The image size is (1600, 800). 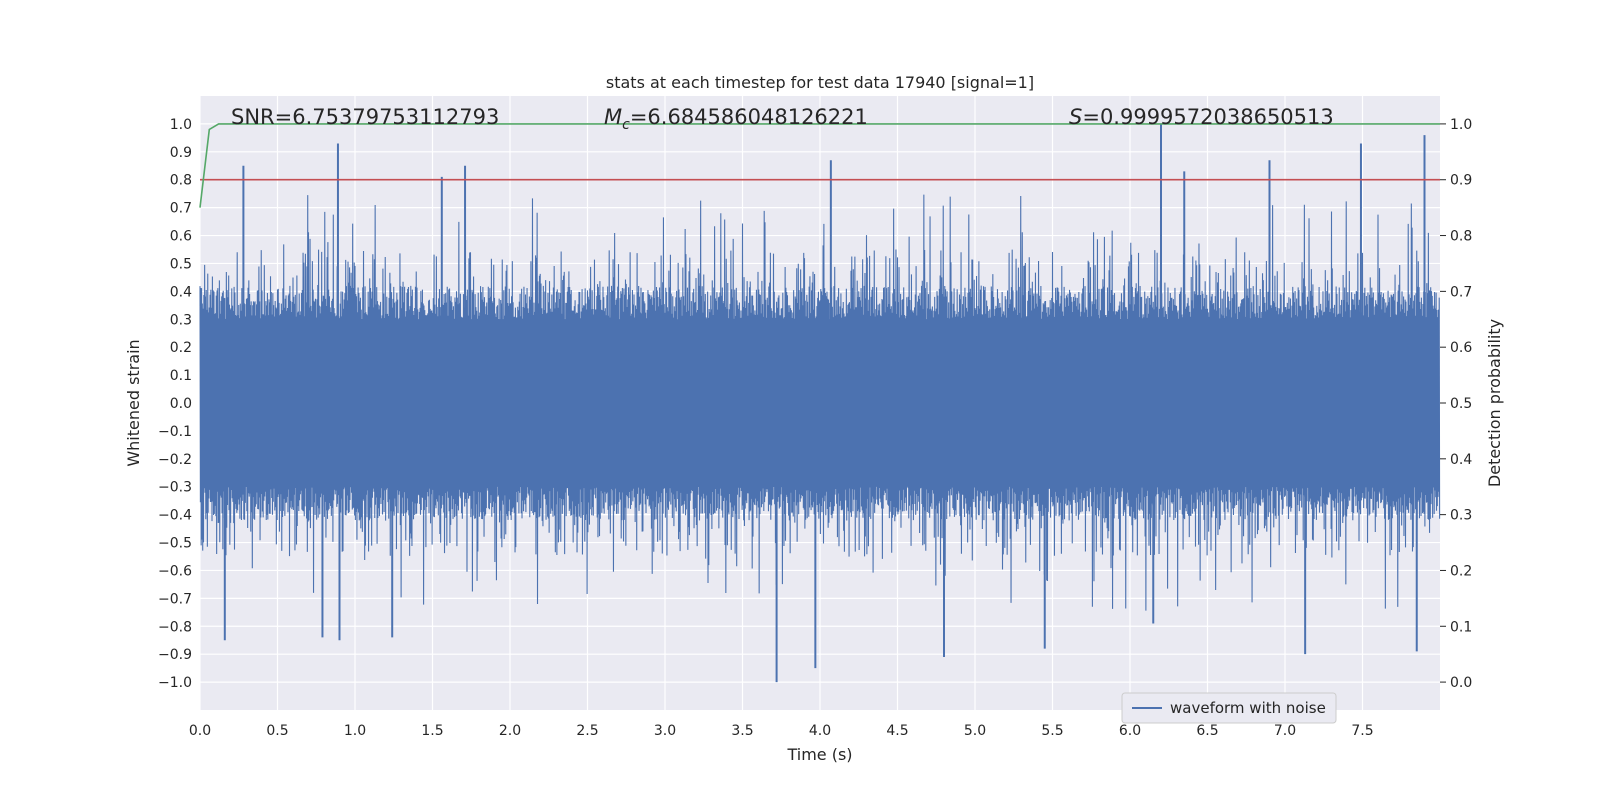 What do you see at coordinates (665, 731) in the screenshot?
I see `x-tick-label-6: 3.0` at bounding box center [665, 731].